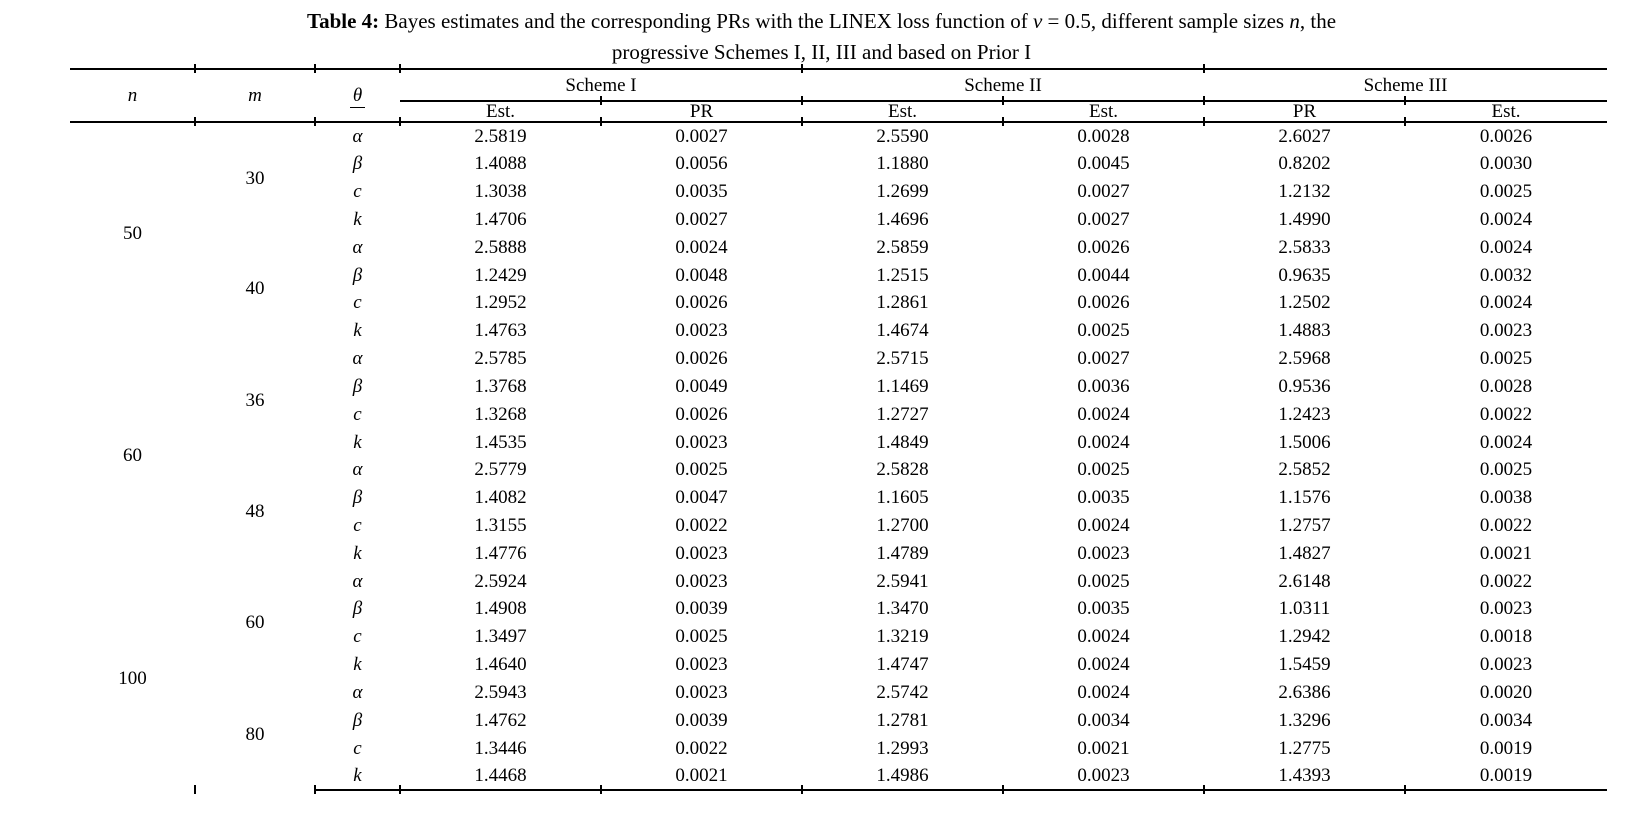 This screenshot has height=822, width=1643. I want to click on table-row: k 1.4706 0.0027 1.4696 0.0027 1.4990 0.0024, so click(838, 219).